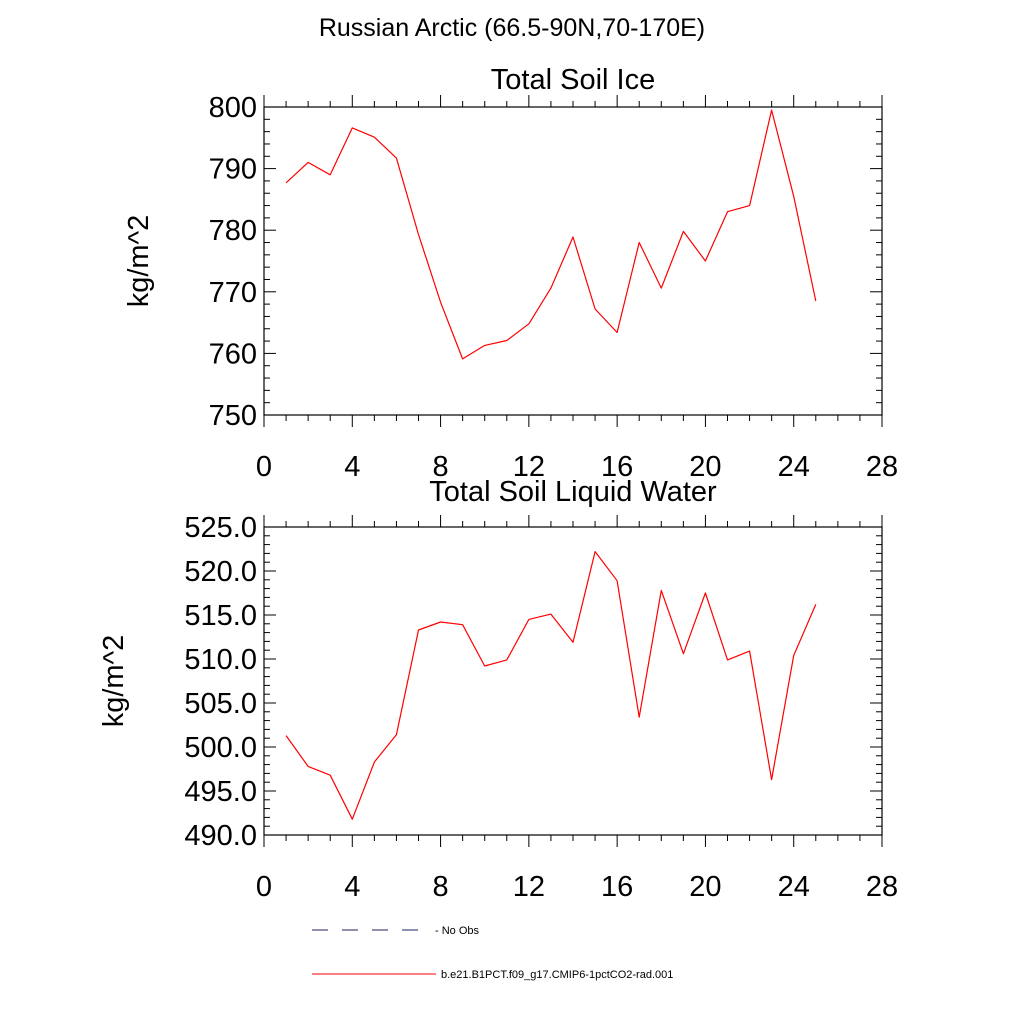 This screenshot has width=1024, height=1029. I want to click on panel2-xtick-label: 24, so click(794, 887).